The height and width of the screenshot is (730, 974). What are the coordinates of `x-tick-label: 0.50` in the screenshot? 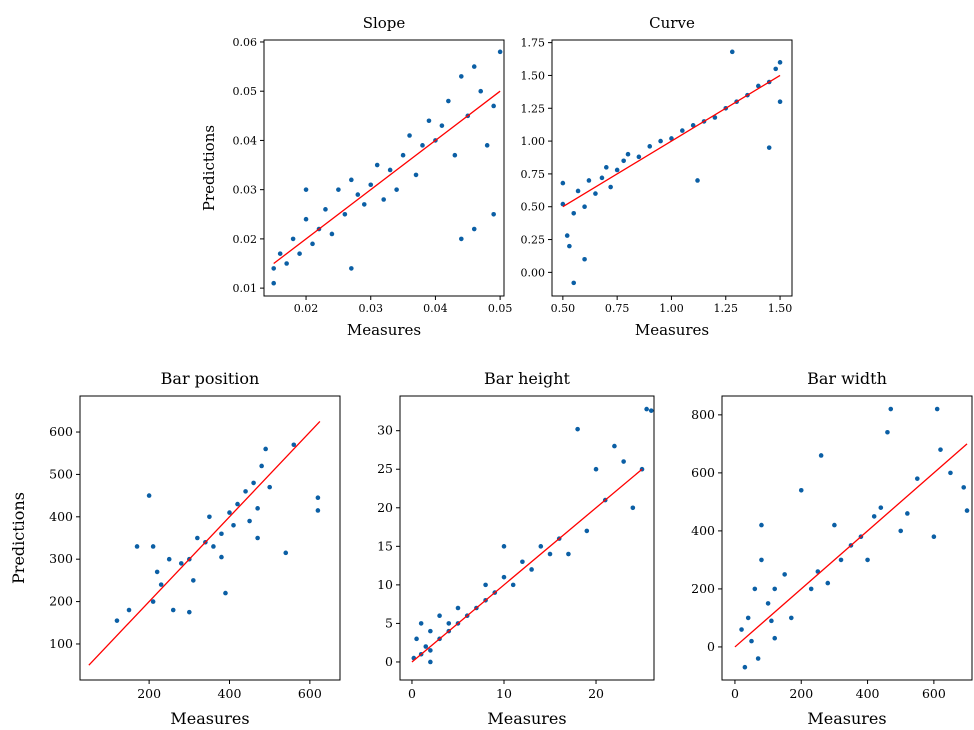 It's located at (563, 308).